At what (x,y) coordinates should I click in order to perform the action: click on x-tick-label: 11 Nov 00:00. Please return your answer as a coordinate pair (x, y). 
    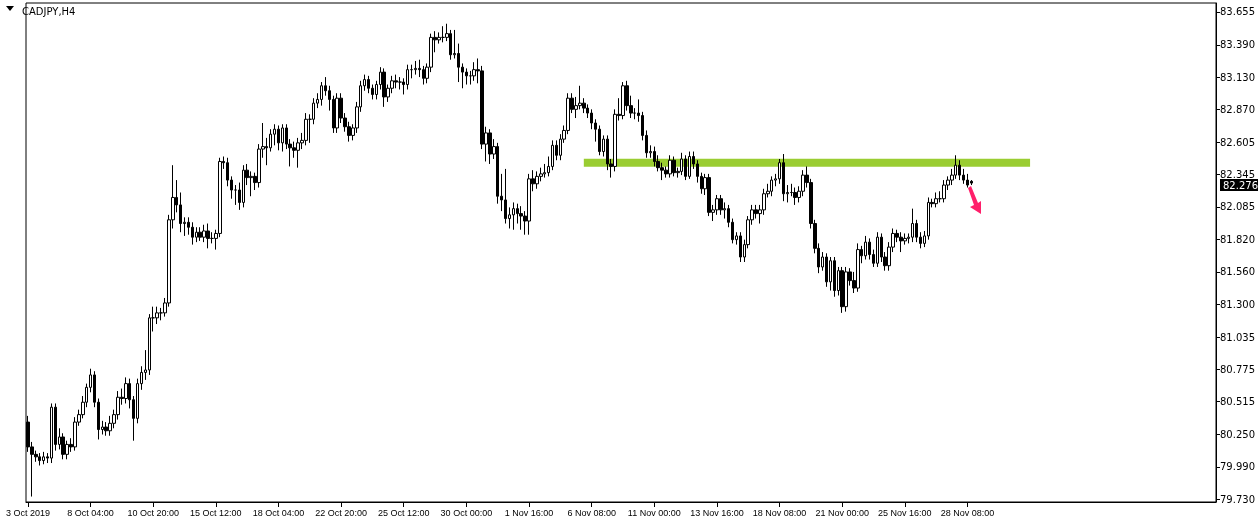
    Looking at the image, I should click on (654, 512).